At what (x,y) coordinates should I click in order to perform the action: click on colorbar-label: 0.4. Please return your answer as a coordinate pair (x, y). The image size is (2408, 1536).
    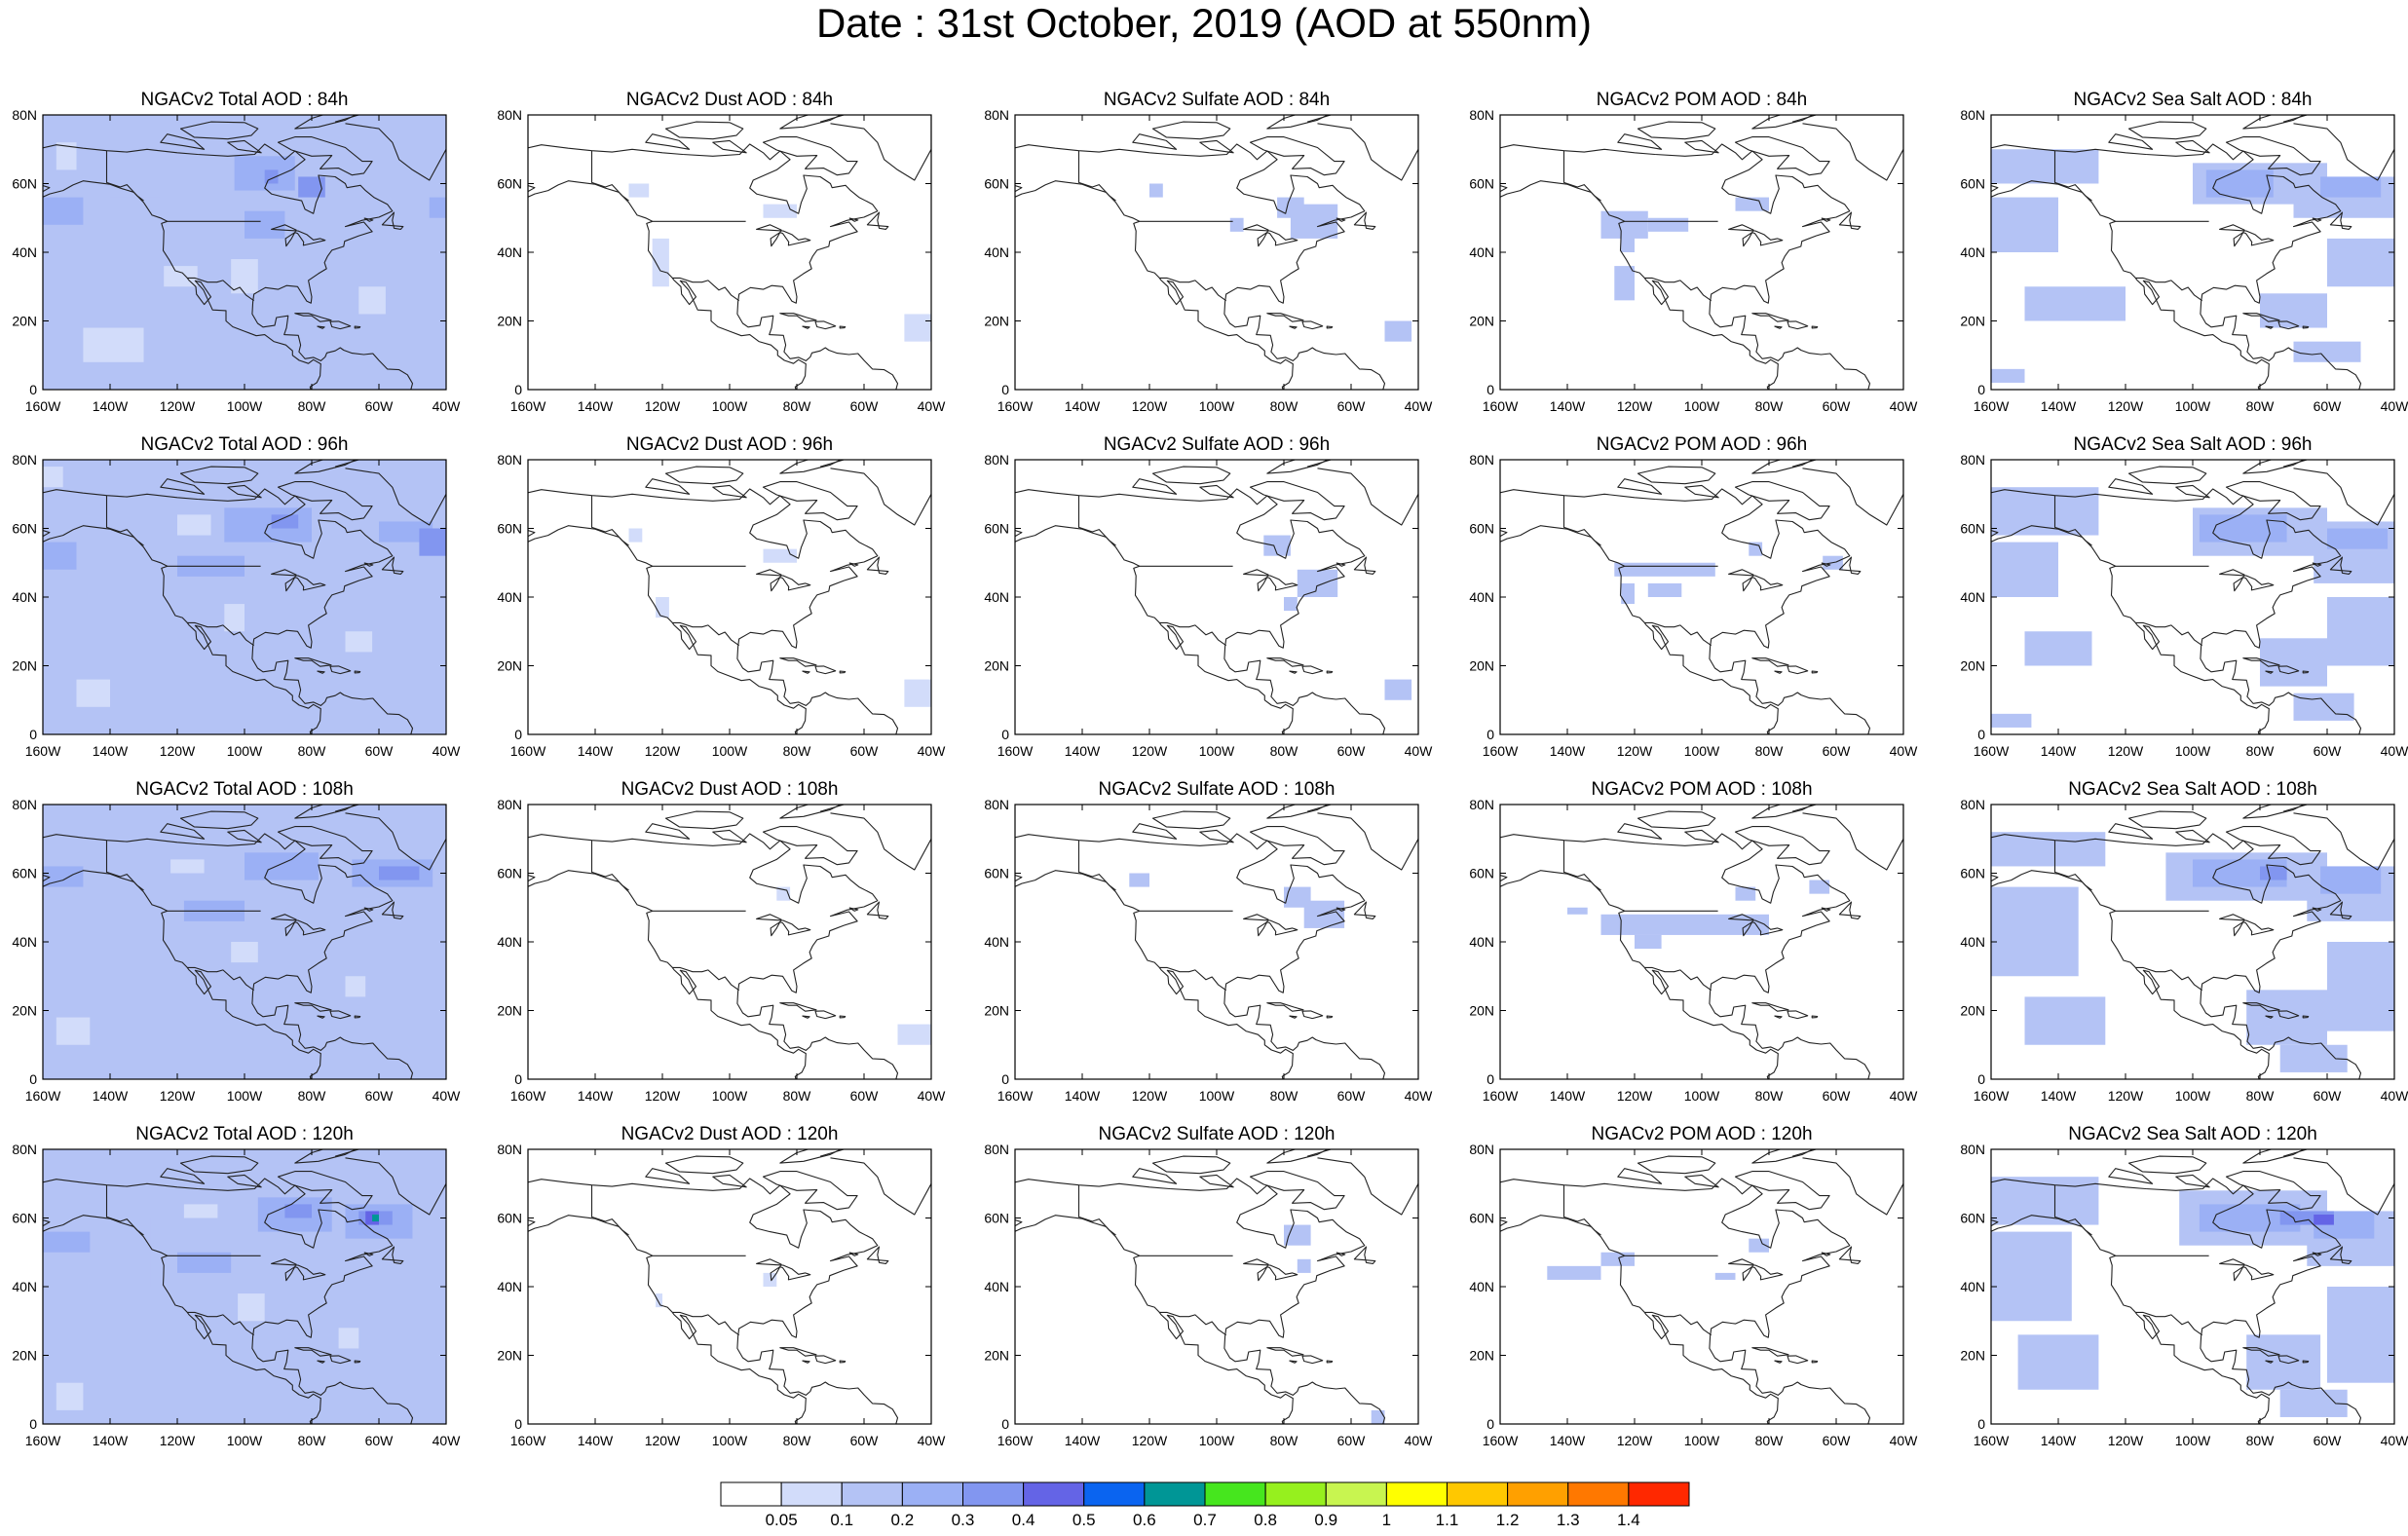
    Looking at the image, I should click on (1023, 1520).